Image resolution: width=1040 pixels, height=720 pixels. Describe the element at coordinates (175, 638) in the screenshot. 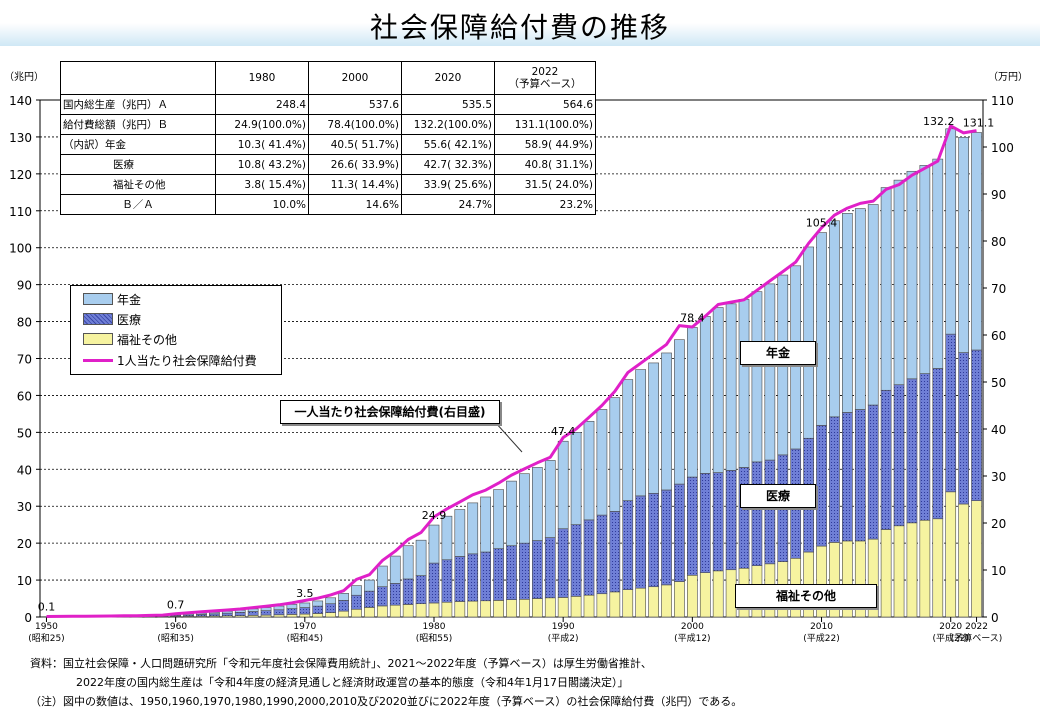

I see `x-tick-sublabel: (昭和35)` at that location.